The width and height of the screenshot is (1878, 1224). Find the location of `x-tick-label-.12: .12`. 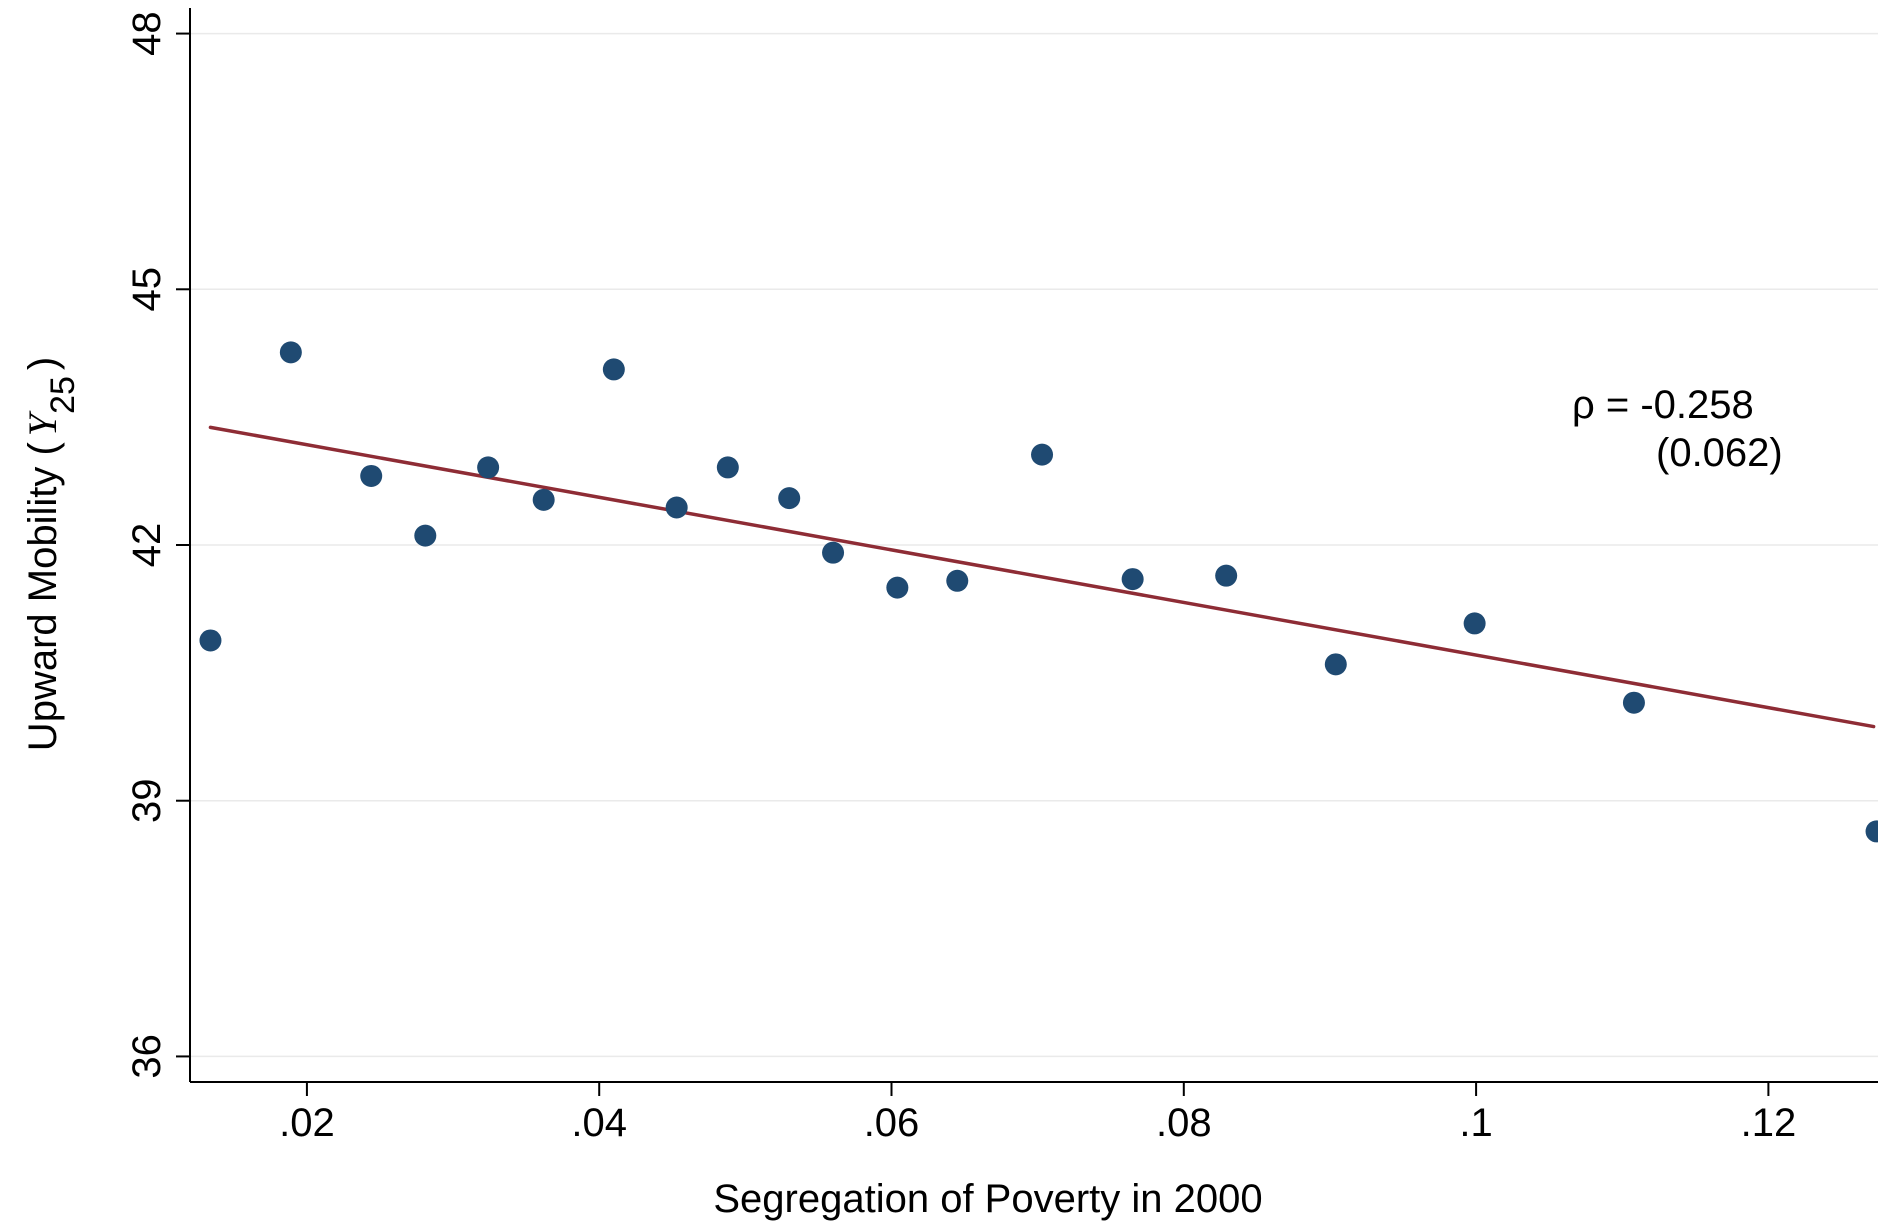

x-tick-label-.12: .12 is located at coordinates (1769, 1123).